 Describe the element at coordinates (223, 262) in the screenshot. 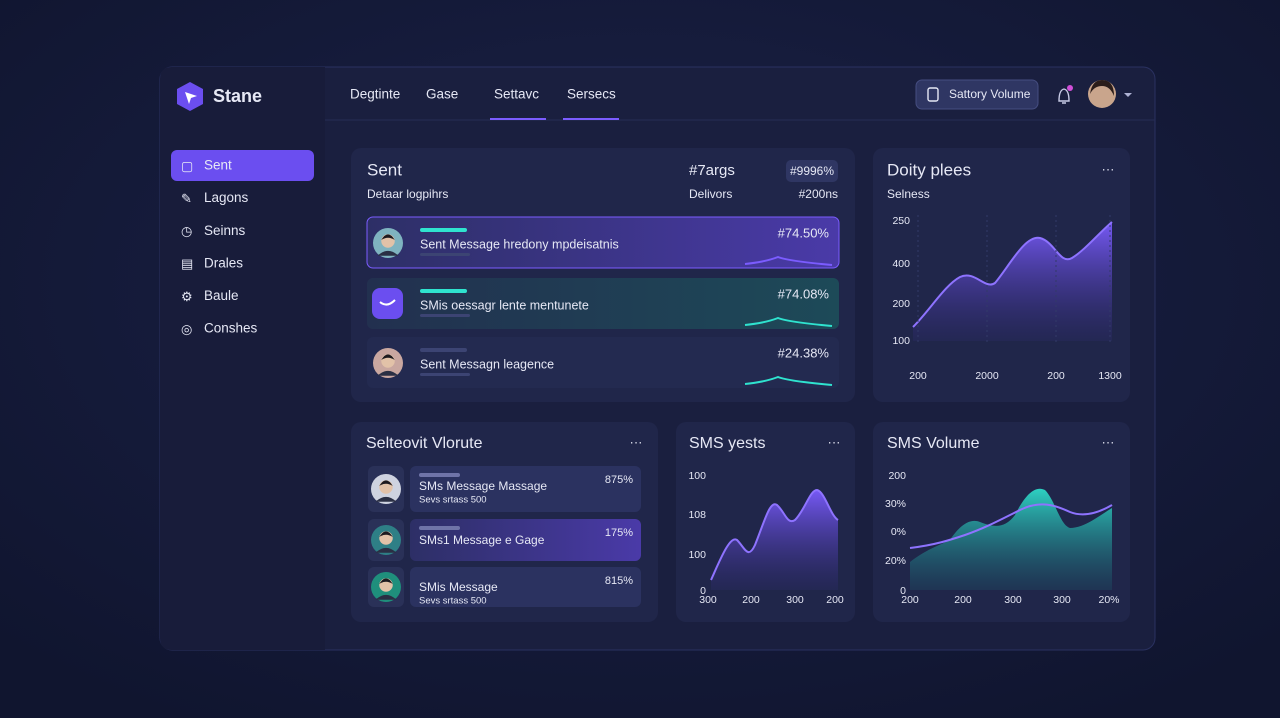

I see `sidebar-item: Drales` at that location.